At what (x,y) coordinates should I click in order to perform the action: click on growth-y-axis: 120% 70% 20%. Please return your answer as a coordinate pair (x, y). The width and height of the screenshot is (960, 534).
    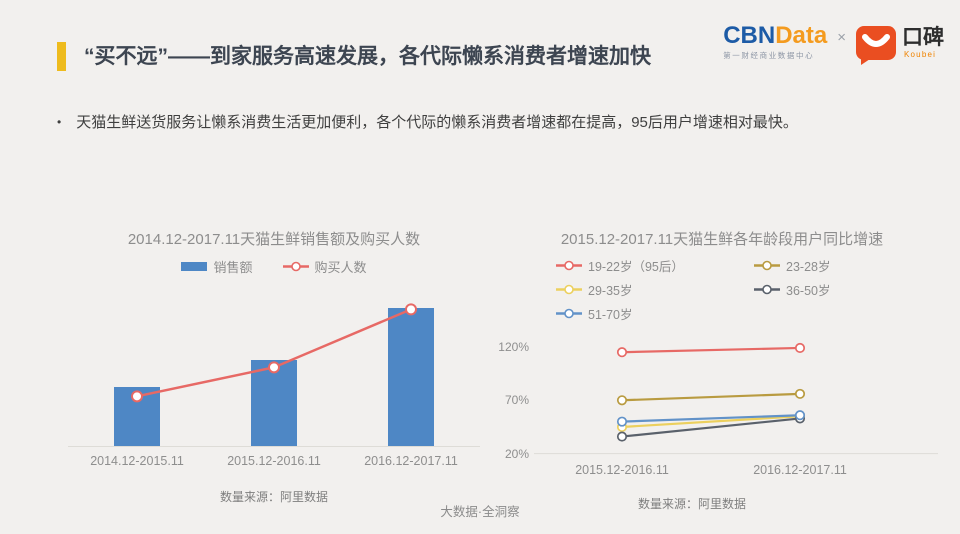
    Looking at the image, I should click on (516, 397).